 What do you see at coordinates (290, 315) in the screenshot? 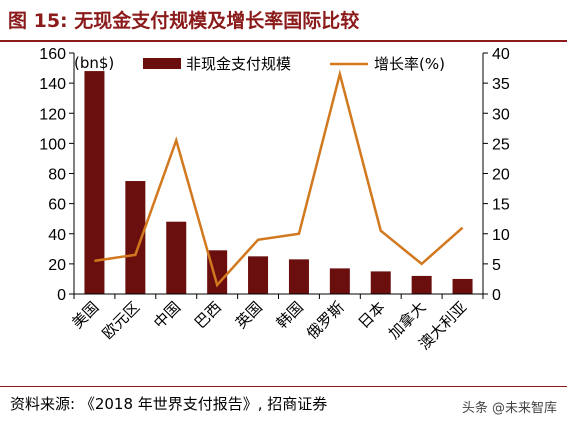
I see `x-tick-label: 韩国` at bounding box center [290, 315].